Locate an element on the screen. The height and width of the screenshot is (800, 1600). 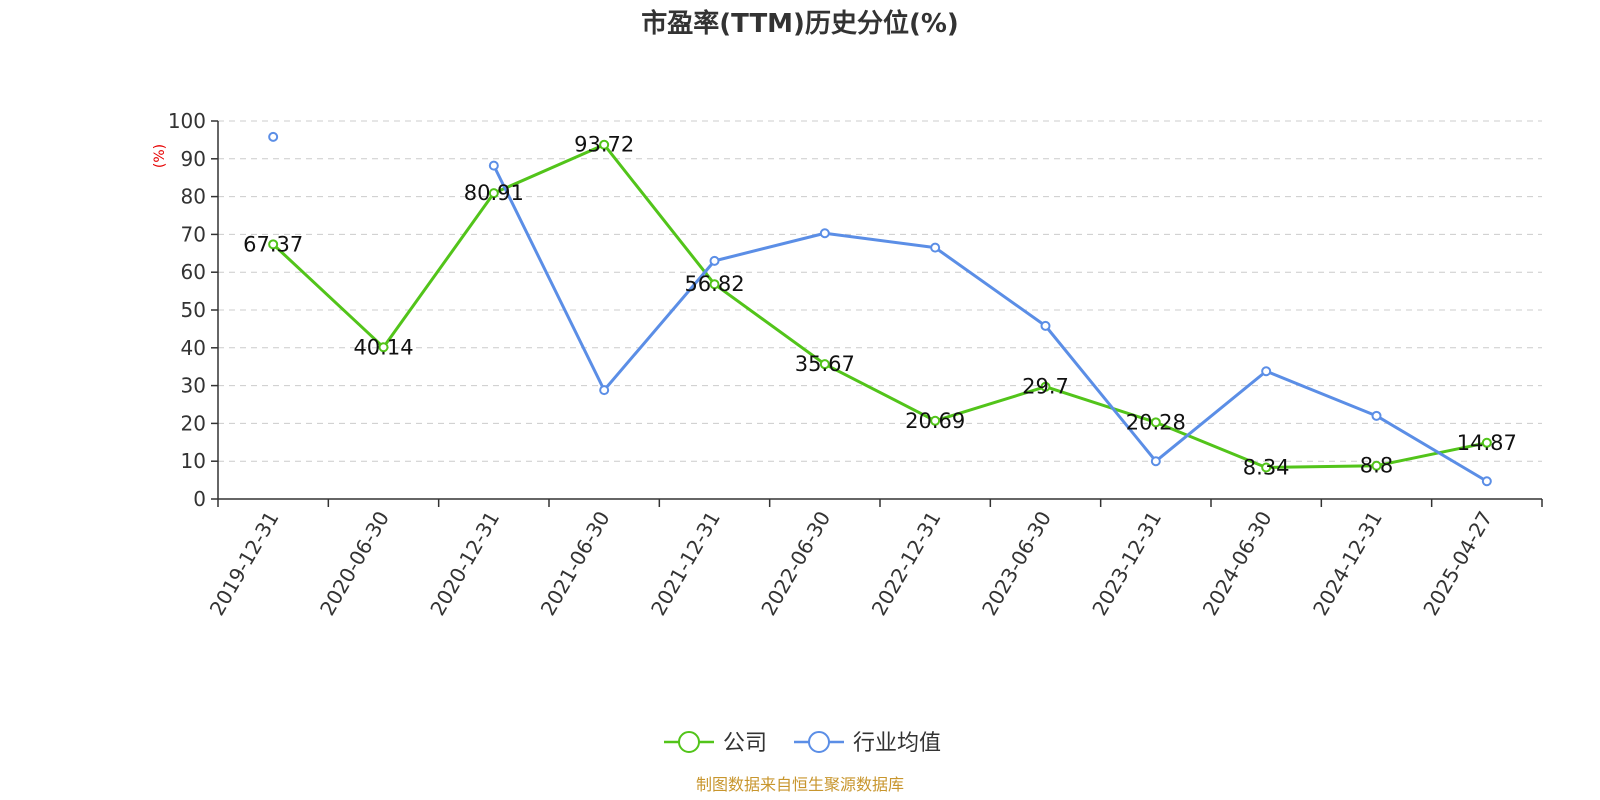
data-label: 14.87 is located at coordinates (1487, 443).